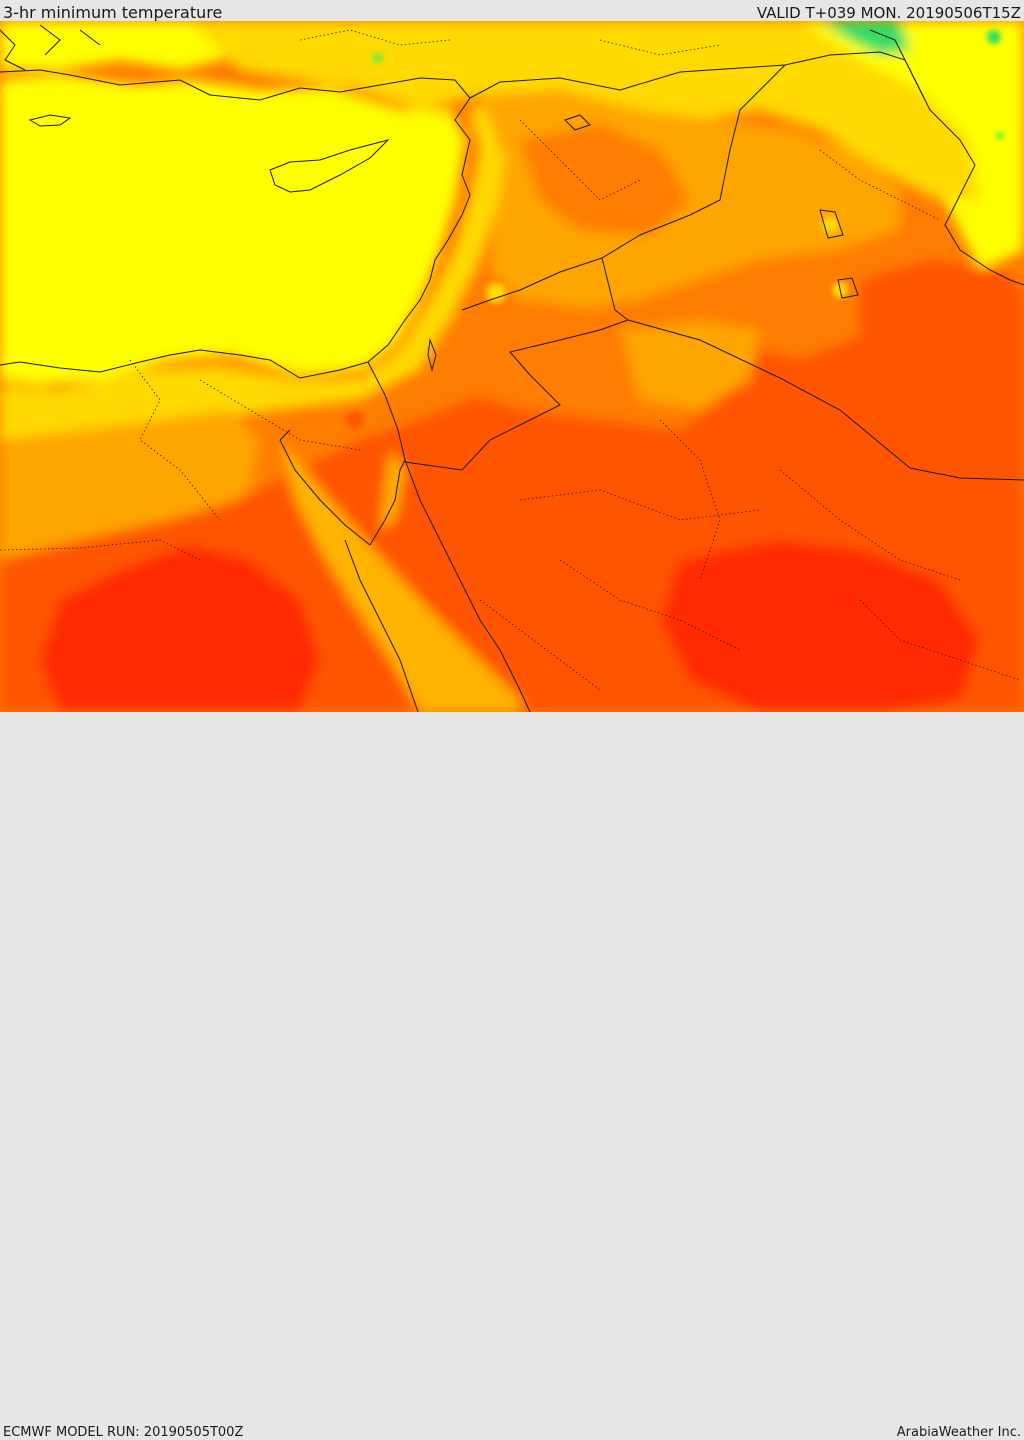 The image size is (1024, 1440). I want to click on band-red-sea, so click(400, 576).